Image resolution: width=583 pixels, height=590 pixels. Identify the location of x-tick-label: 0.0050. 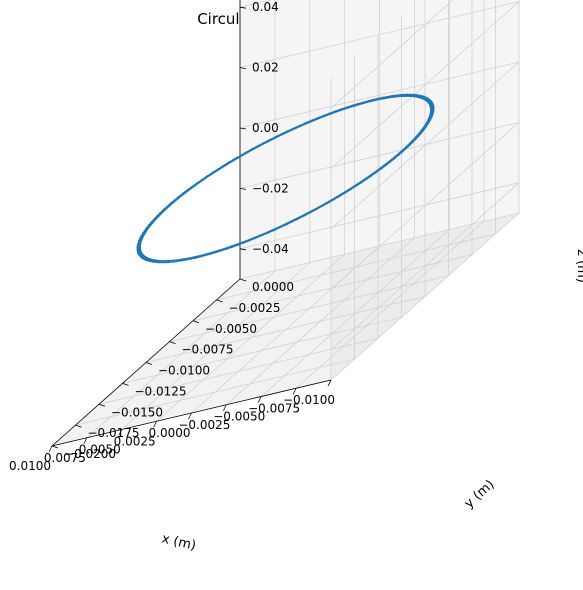
(100, 450).